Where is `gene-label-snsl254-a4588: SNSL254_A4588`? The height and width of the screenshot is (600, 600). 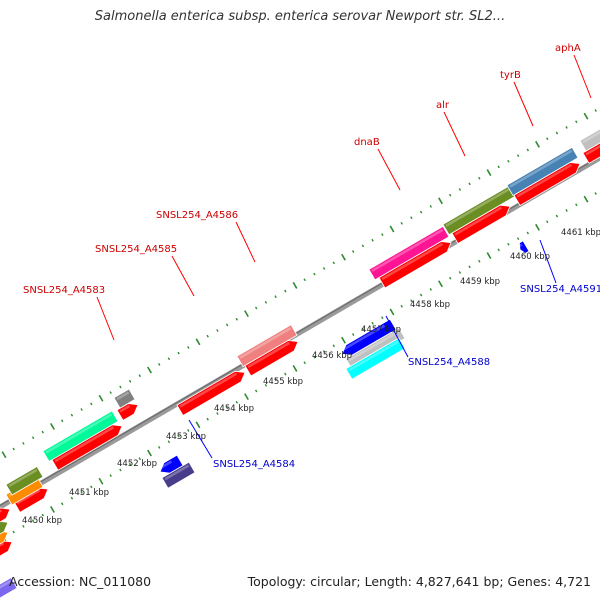
gene-label-snsl254-a4588: SNSL254_A4588 is located at coordinates (449, 362).